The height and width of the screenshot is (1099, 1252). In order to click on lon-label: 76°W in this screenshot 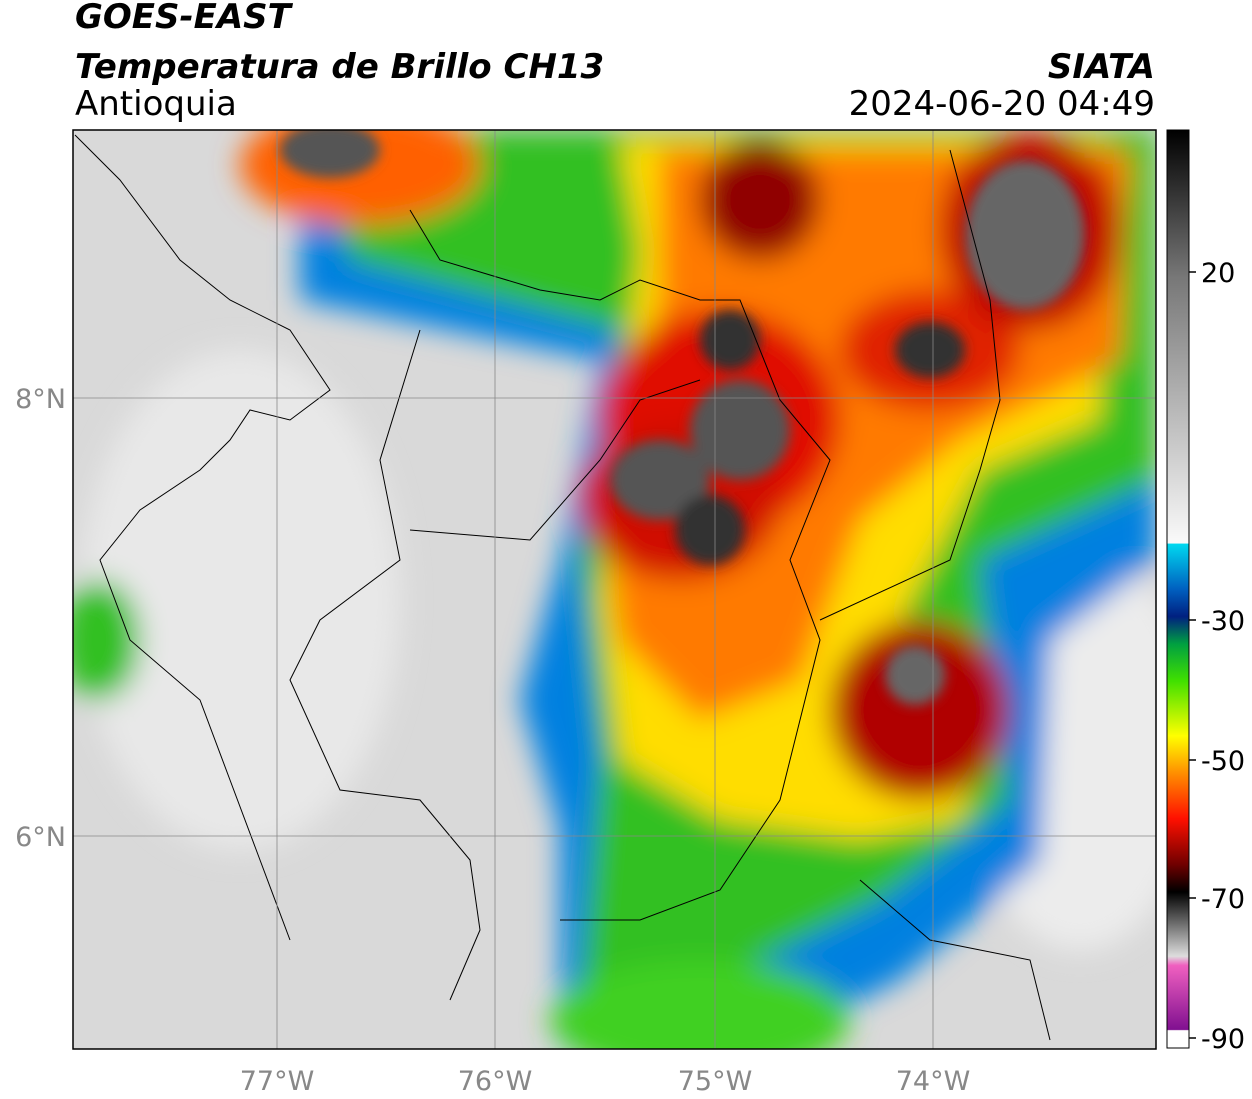, I will do `click(495, 1081)`.